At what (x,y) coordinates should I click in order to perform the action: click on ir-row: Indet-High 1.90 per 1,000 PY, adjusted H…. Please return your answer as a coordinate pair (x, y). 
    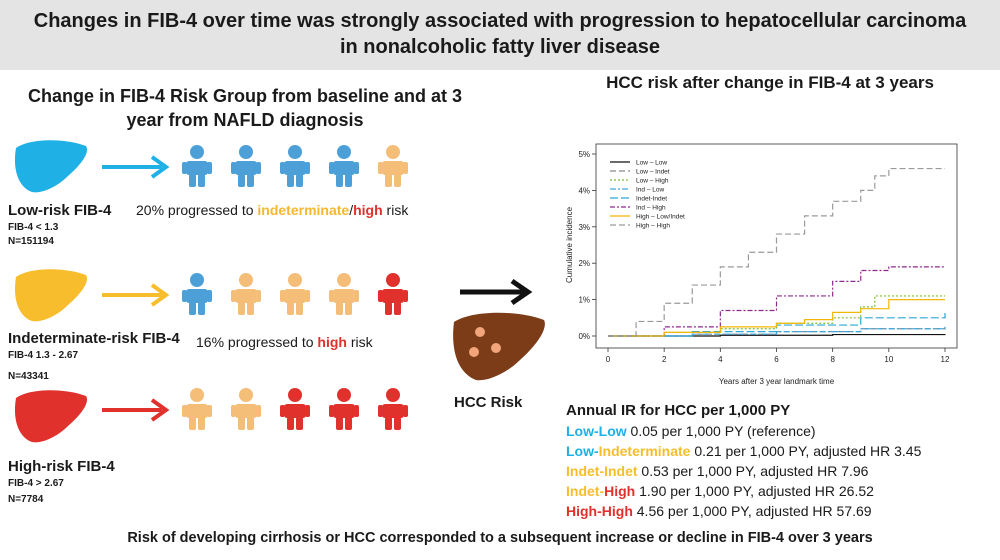
    Looking at the image, I should click on (781, 491).